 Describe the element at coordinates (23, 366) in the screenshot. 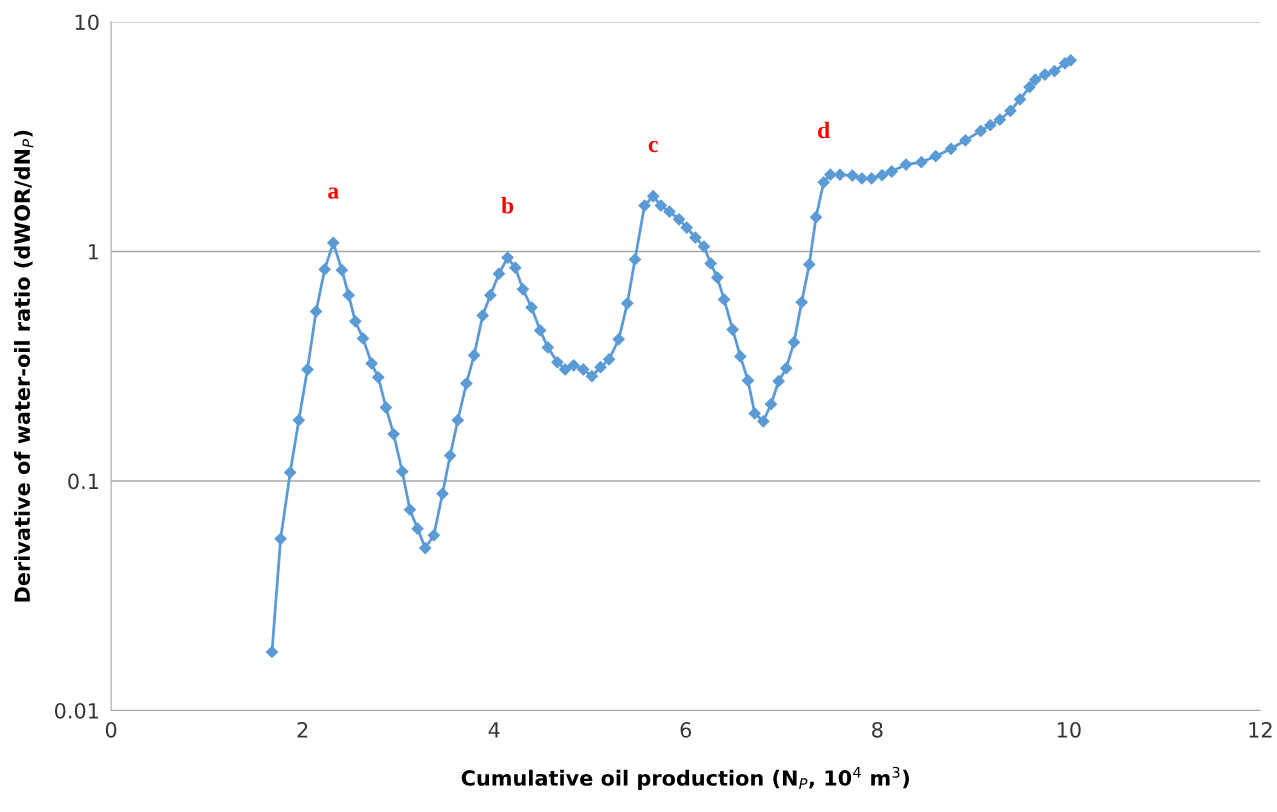

I see `y-axis-title: Derivative of water-oil ratio (dWOR/dN$_{P}$)` at that location.